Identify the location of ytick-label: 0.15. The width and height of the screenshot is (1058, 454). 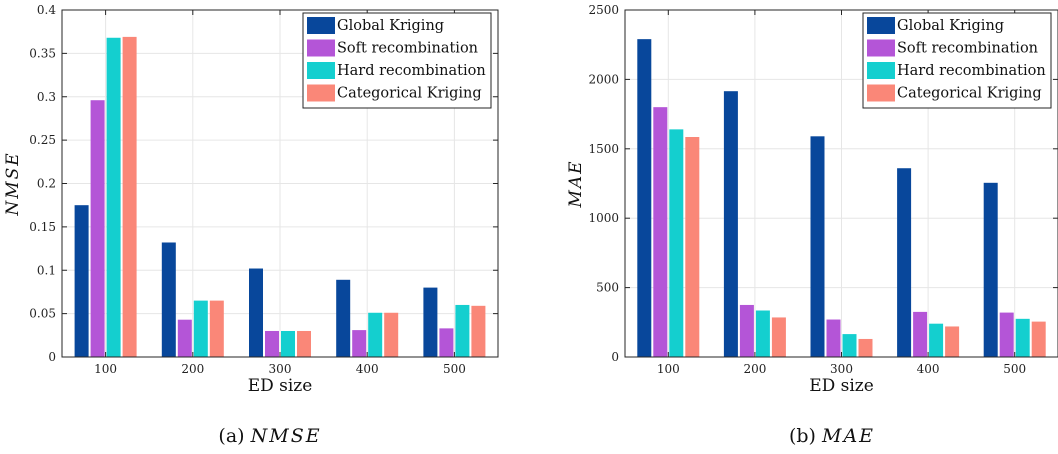
(42, 227).